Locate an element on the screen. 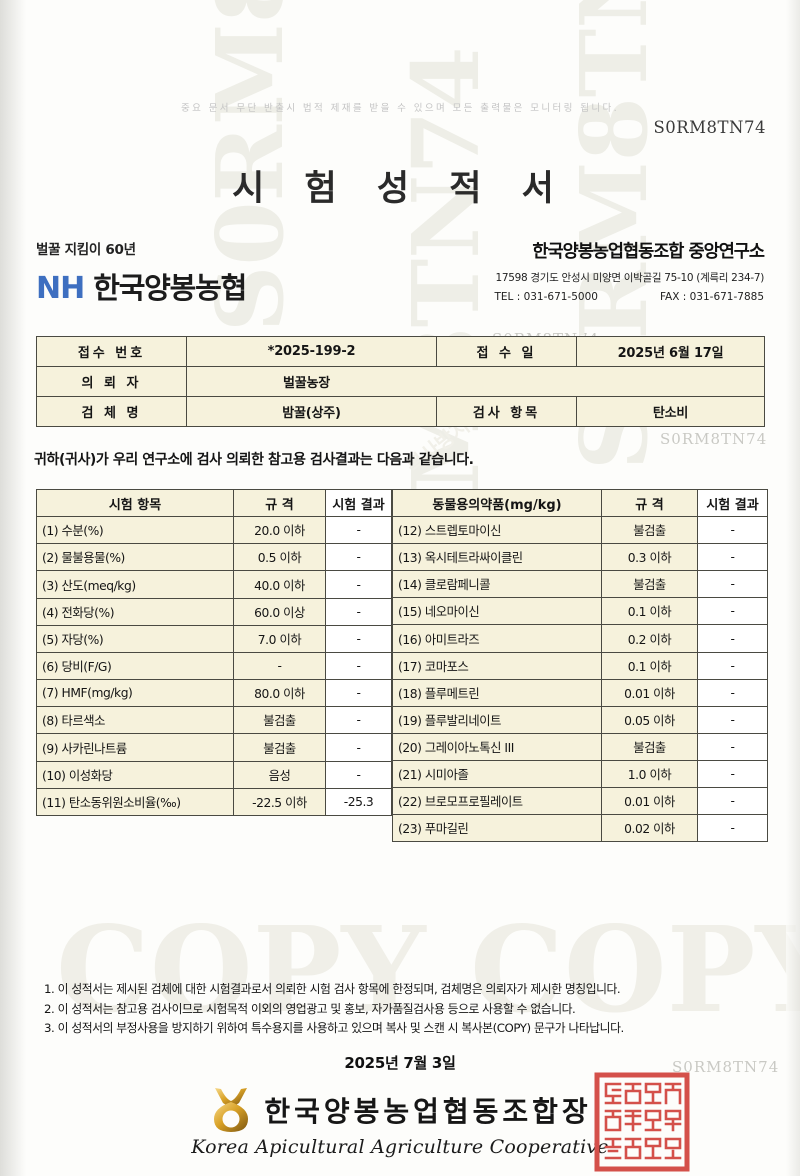 Image resolution: width=800 pixels, height=1176 pixels. cell-spec: 0.3 이하 is located at coordinates (649, 557).